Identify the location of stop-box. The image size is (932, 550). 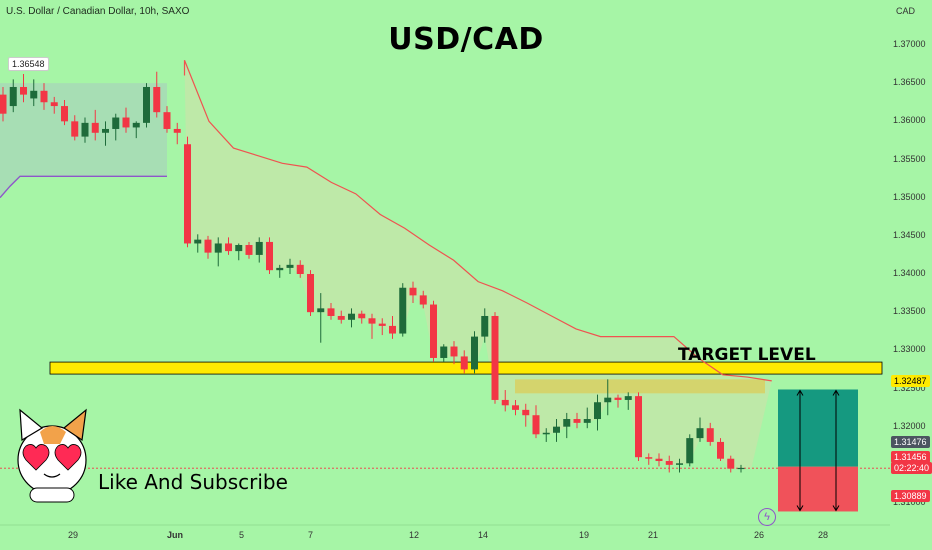
(818, 489).